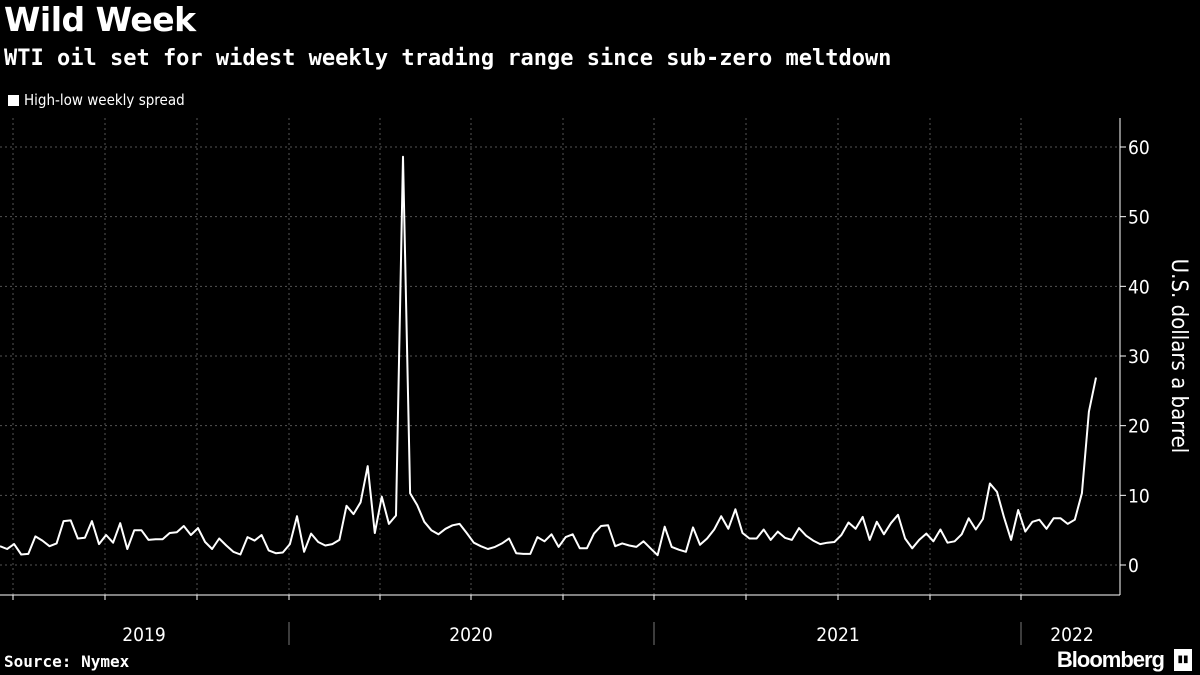 Image resolution: width=1200 pixels, height=675 pixels. What do you see at coordinates (1178, 356) in the screenshot?
I see `y-axis-label: U.S. dollars a barrel` at bounding box center [1178, 356].